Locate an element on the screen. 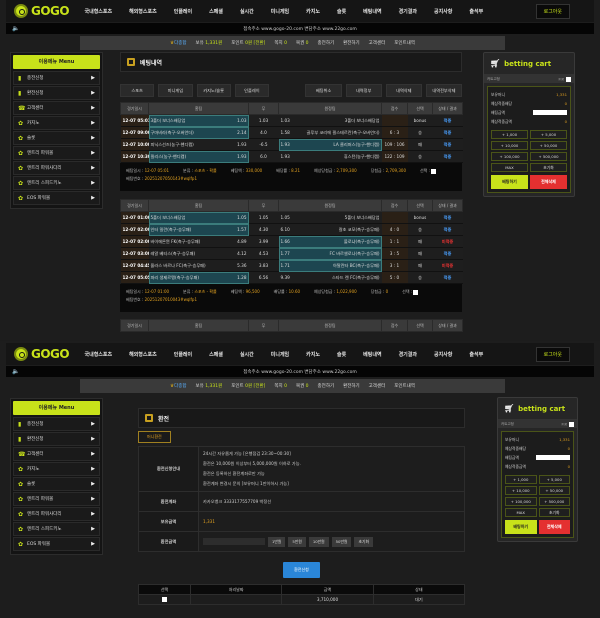 Image resolution: width=600 pixels, height=618 pixels. userbar-balance: 보유 1,331원 is located at coordinates (209, 386).